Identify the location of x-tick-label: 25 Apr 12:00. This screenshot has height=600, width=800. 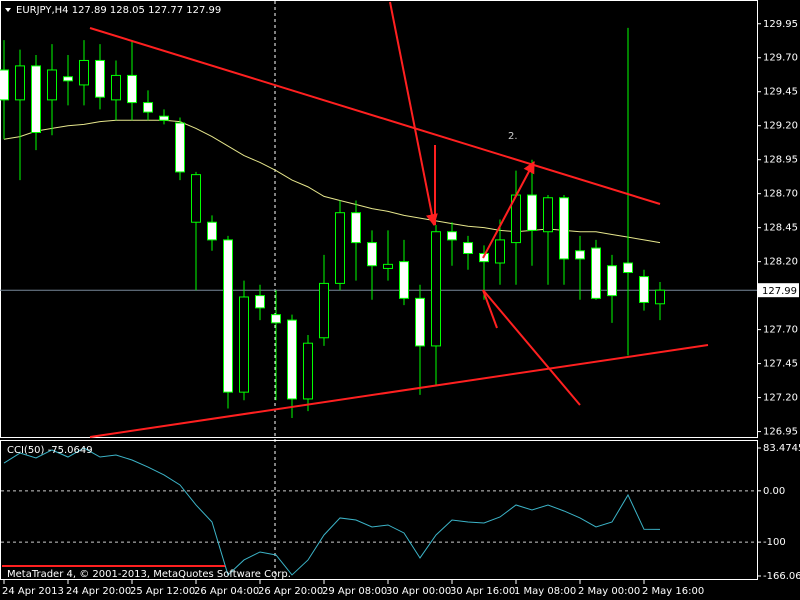
(162, 591).